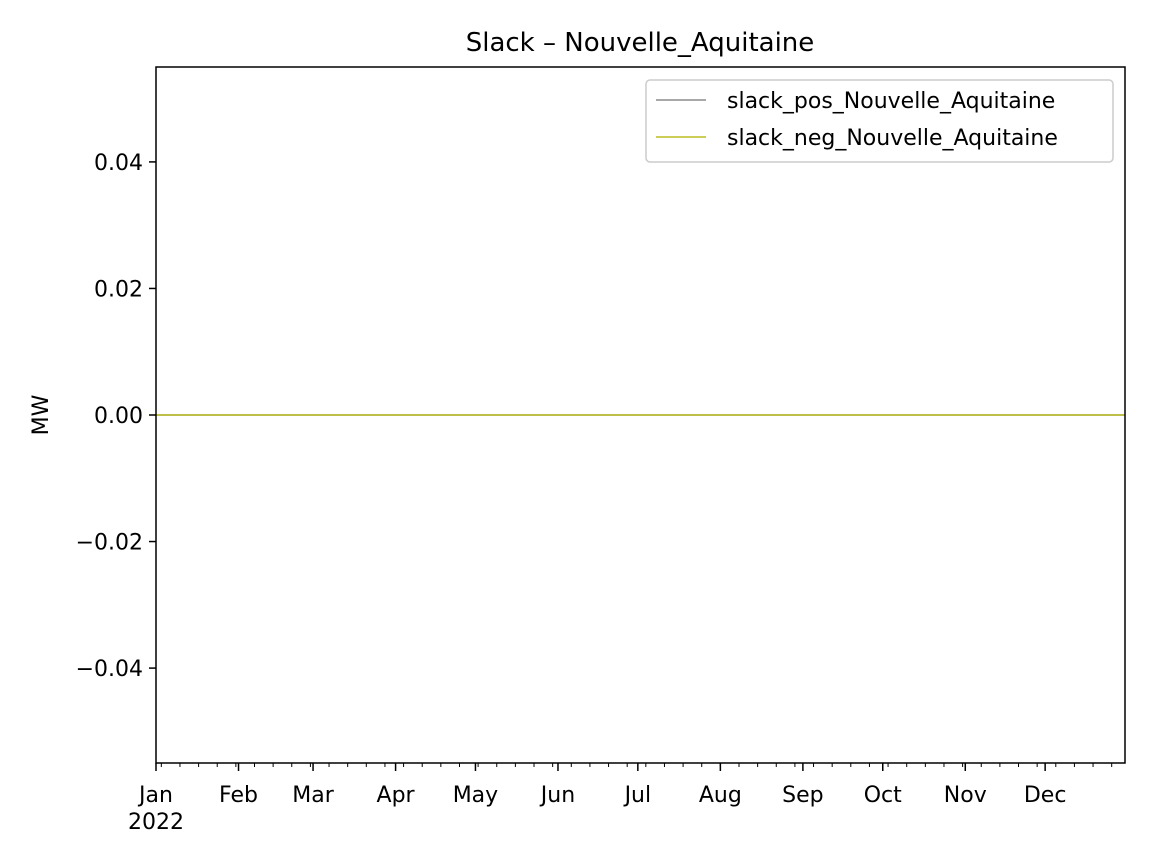  What do you see at coordinates (1045, 795) in the screenshot?
I see `x-tick-label: Dec` at bounding box center [1045, 795].